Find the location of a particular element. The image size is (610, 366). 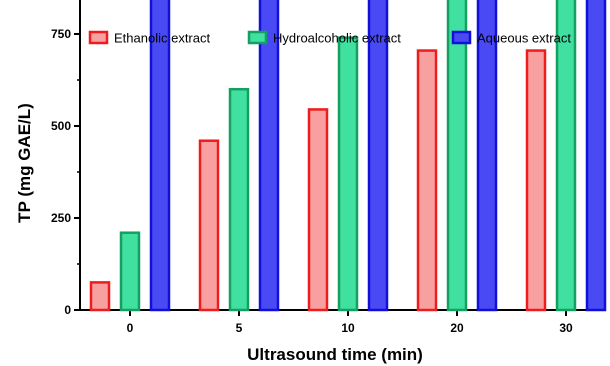

x-tick-label: 0 is located at coordinates (130, 328).